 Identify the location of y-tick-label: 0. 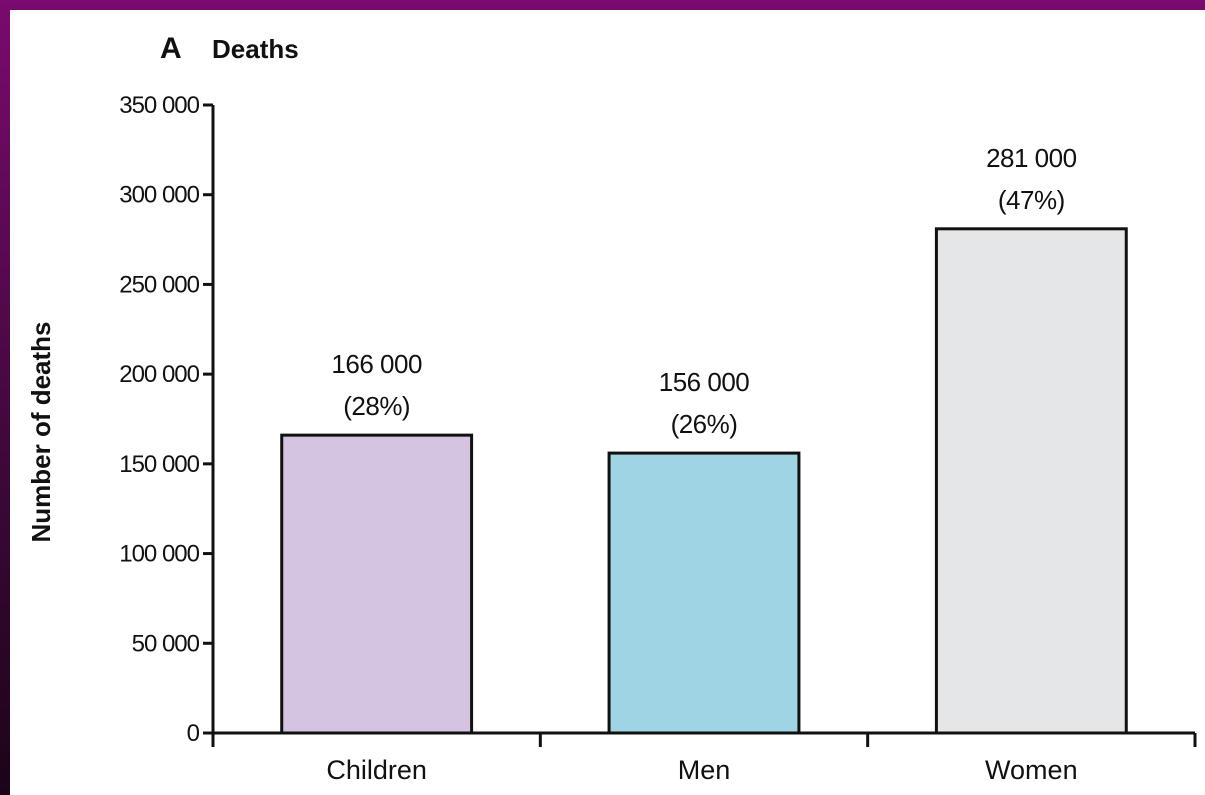
(193, 733).